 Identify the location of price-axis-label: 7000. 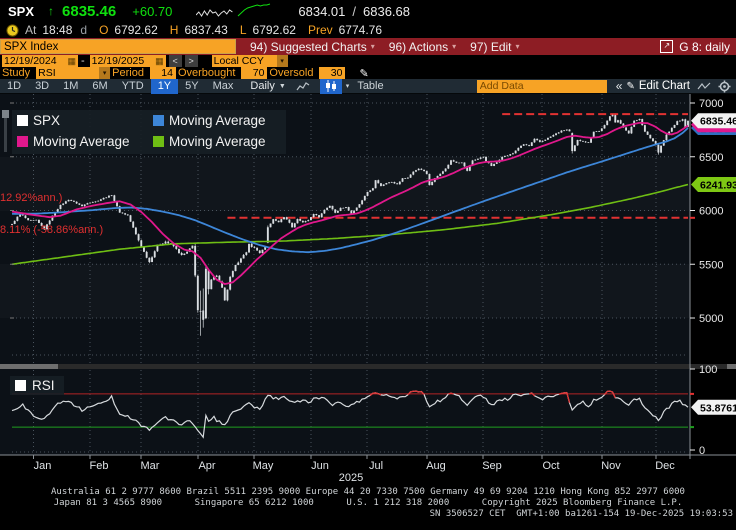
(711, 104).